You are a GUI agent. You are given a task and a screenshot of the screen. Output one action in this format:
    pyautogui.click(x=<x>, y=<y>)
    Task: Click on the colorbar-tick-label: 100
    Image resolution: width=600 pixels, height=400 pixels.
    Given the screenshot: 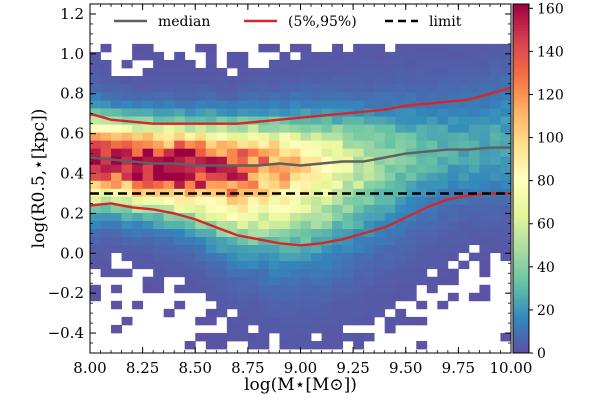 What is the action you would take?
    pyautogui.click(x=550, y=139)
    